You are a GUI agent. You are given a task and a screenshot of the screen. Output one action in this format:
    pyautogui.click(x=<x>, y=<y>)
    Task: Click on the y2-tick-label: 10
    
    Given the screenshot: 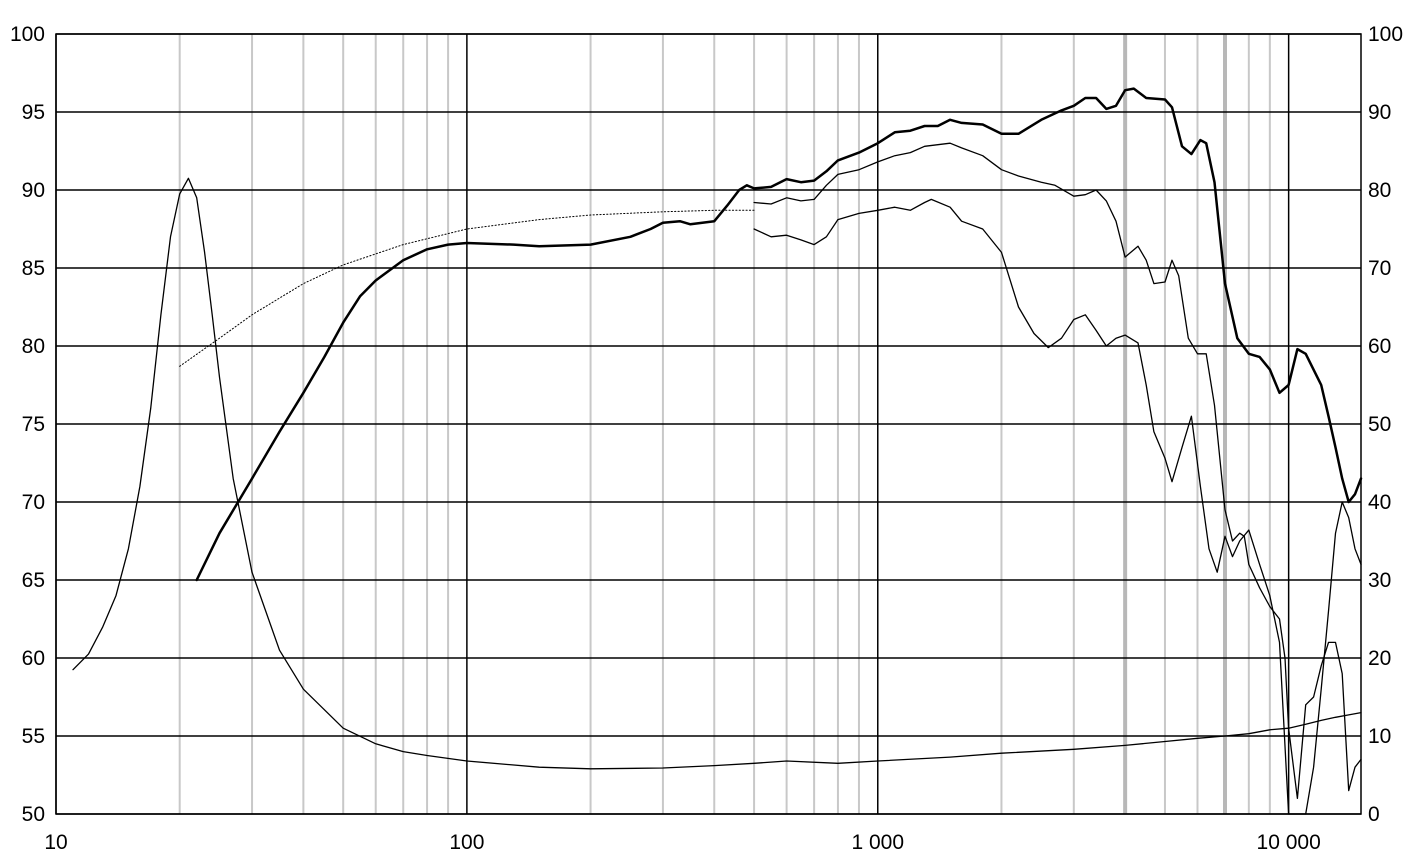 What is the action you would take?
    pyautogui.click(x=1379, y=736)
    